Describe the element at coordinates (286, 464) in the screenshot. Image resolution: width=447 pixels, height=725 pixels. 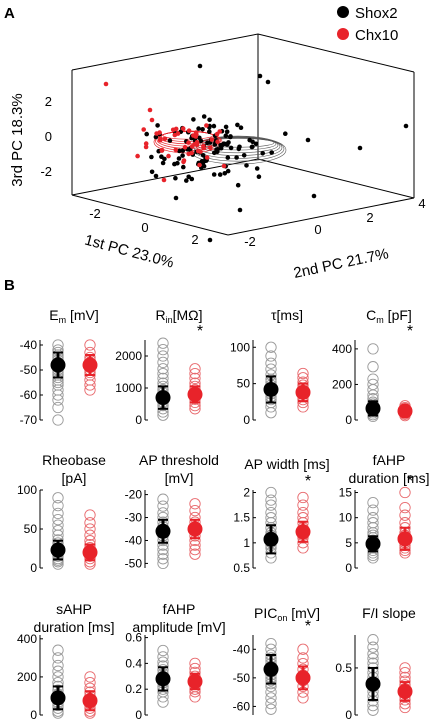
I see `subplot-title: AP width [ms]` at that location.